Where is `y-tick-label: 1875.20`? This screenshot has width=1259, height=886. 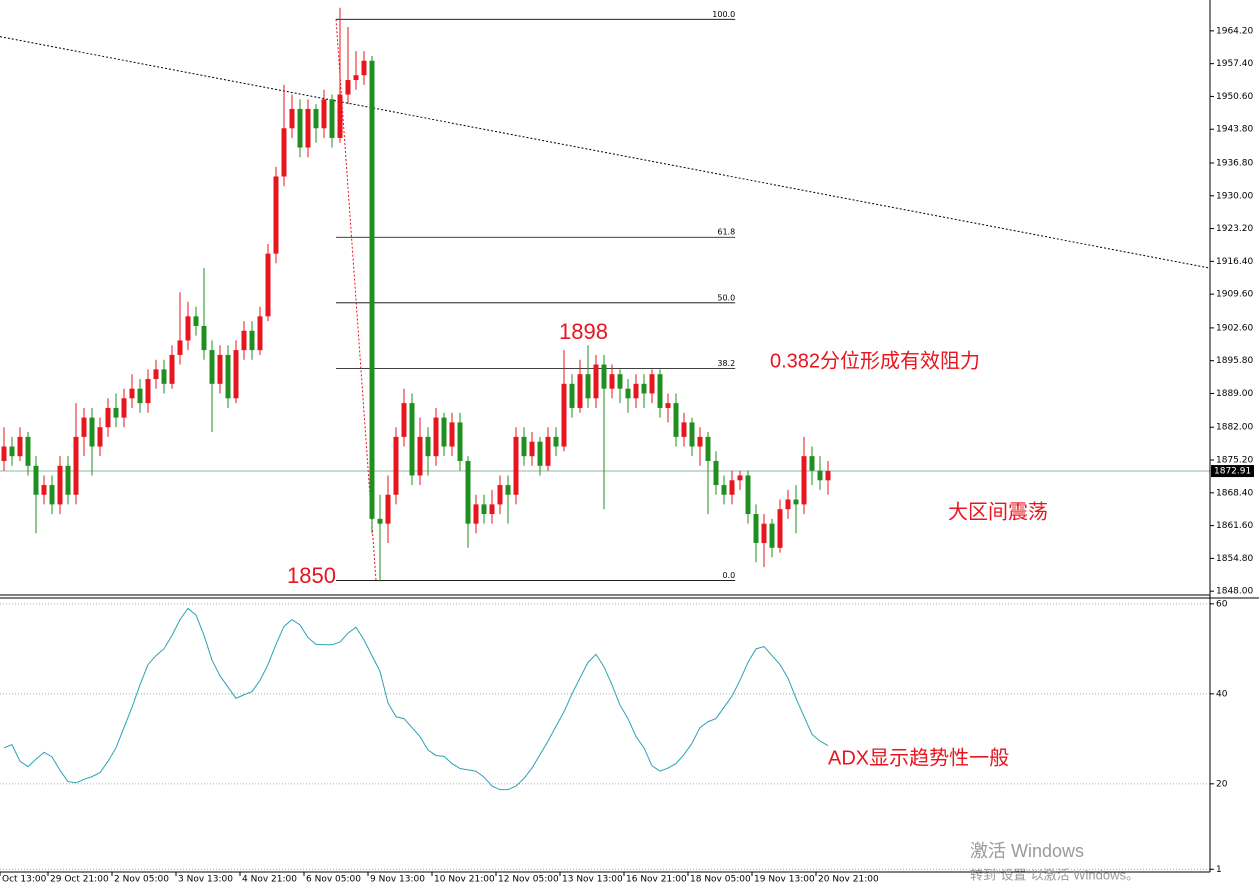 y-tick-label: 1875.20 is located at coordinates (1234, 461).